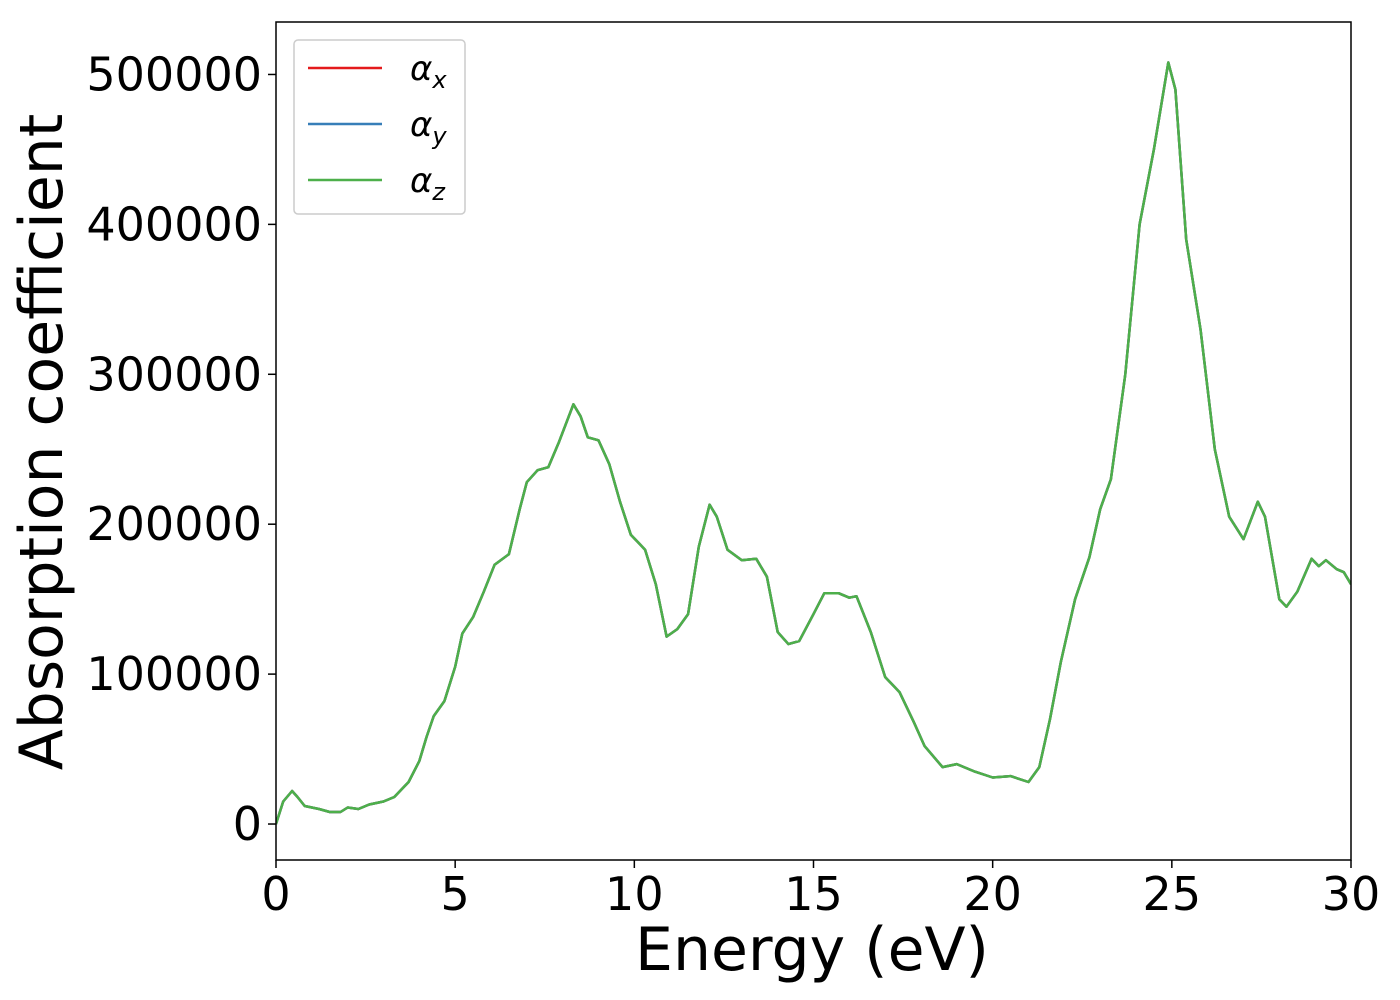 The image size is (1400, 1000). What do you see at coordinates (174, 524) in the screenshot?
I see `y-tick-label: 200000` at bounding box center [174, 524].